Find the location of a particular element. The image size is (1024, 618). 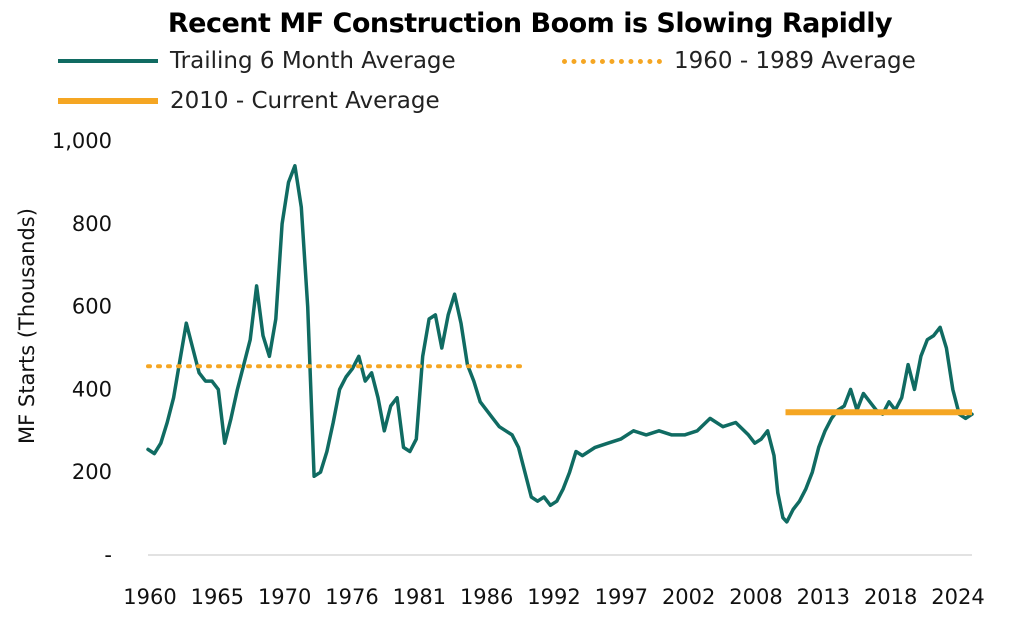

y-tick-label: 1,000 is located at coordinates (82, 141).